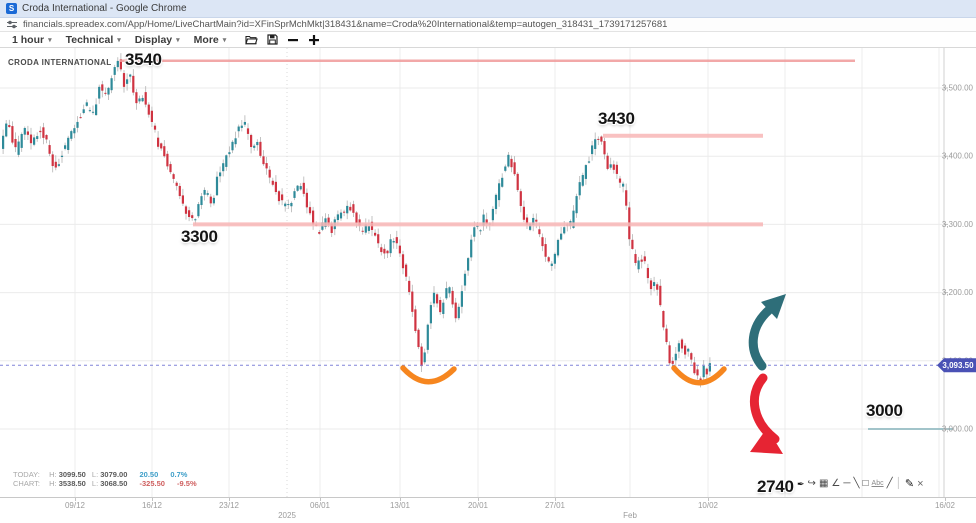 The width and height of the screenshot is (976, 523). What do you see at coordinates (75, 505) in the screenshot?
I see `x-axis-label-09-12: 09/12` at bounding box center [75, 505].